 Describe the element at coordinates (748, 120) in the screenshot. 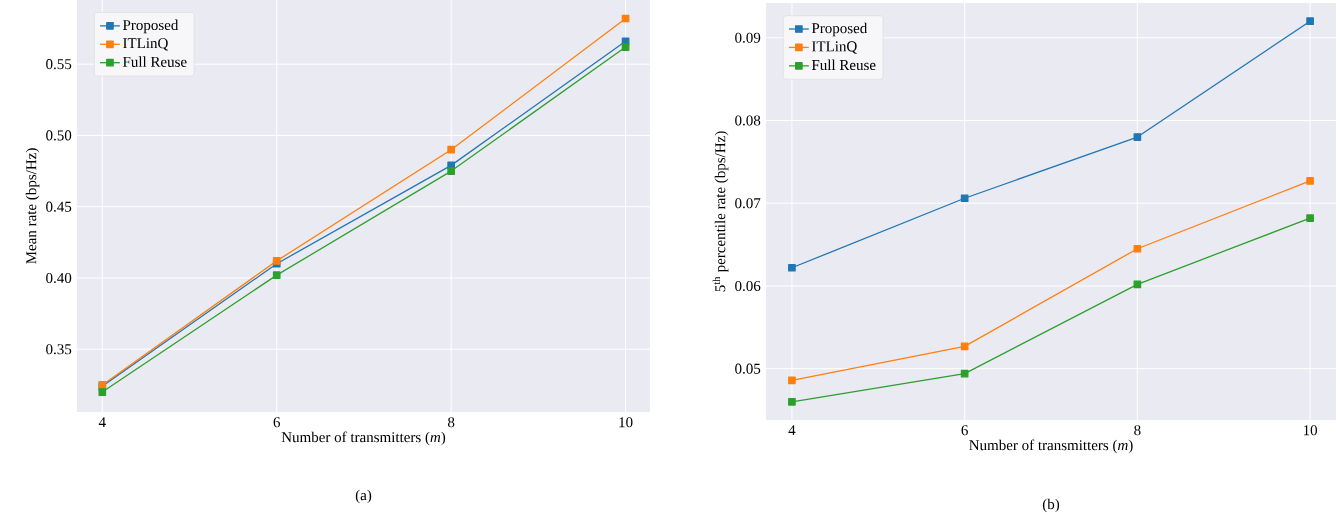

I see `y-tick-label: 0.08` at that location.